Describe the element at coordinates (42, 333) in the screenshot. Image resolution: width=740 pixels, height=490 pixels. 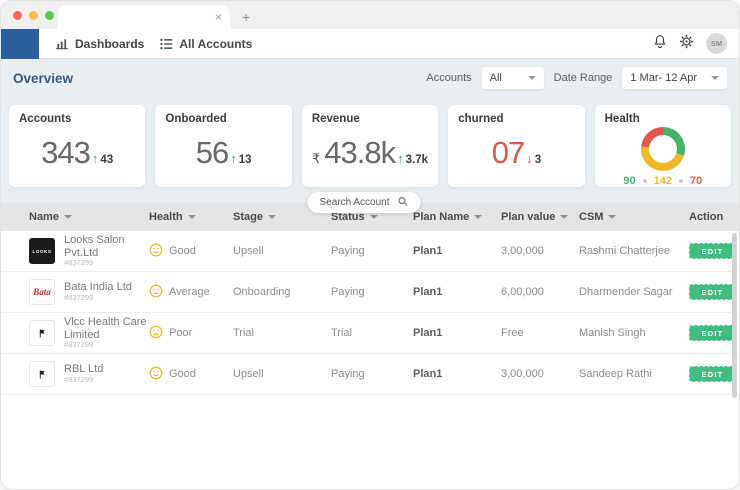
I see `company-logo-vlcc` at that location.